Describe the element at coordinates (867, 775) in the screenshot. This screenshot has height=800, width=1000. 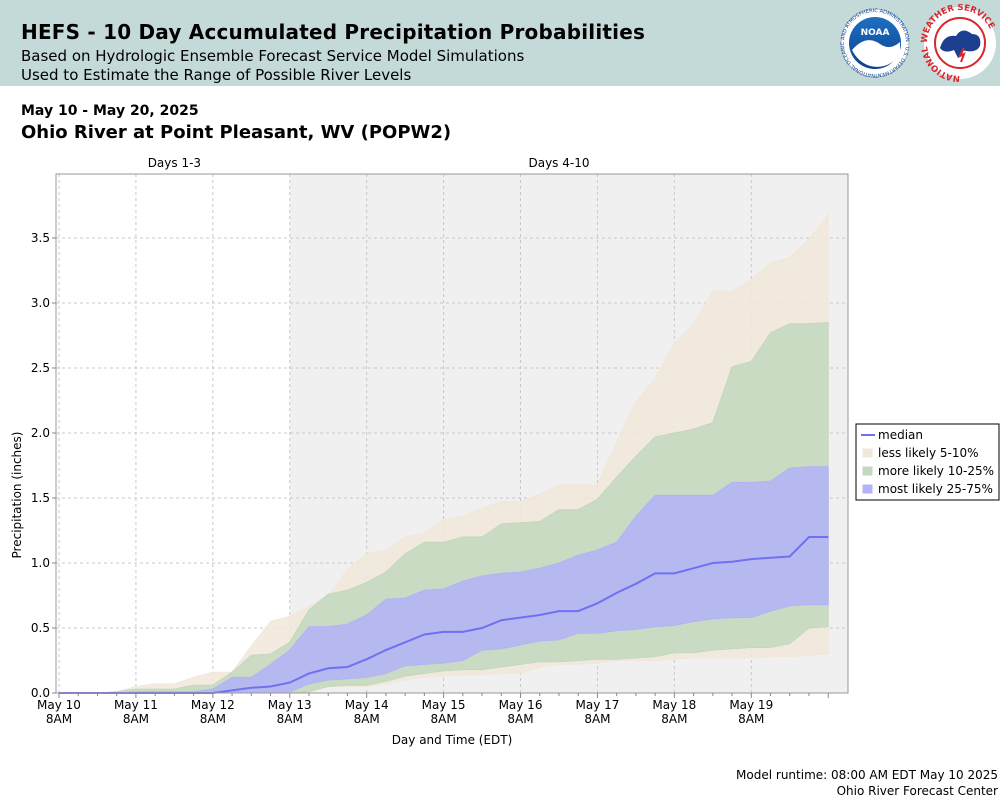
I see `model-runtime: Model runtime: 08:00 AM EDT May 10 2025` at that location.